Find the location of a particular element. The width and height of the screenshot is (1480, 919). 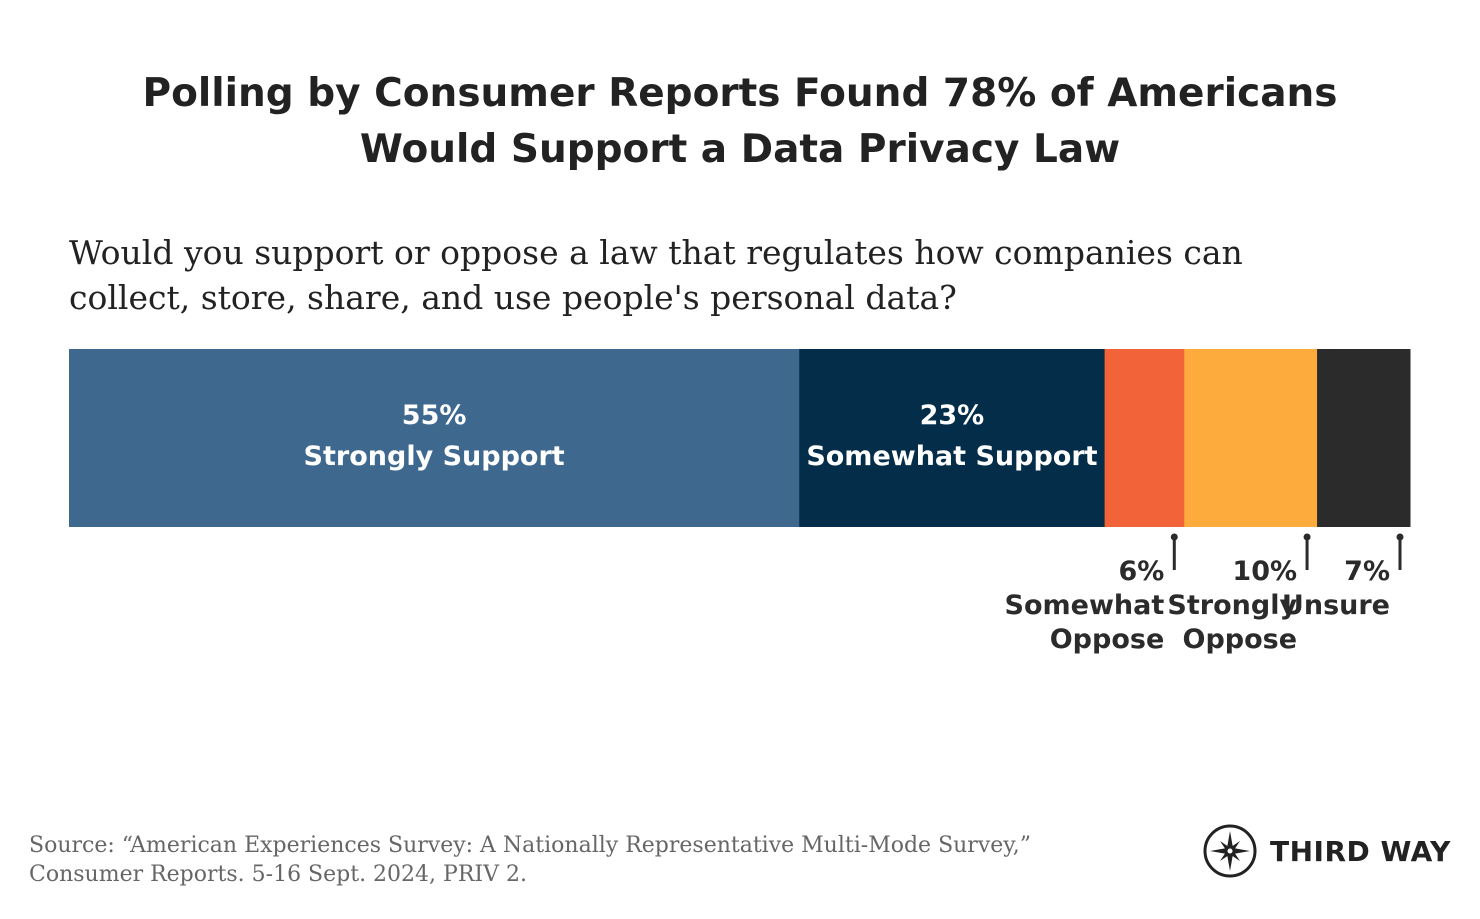

compass-star-icon is located at coordinates (1230, 851).